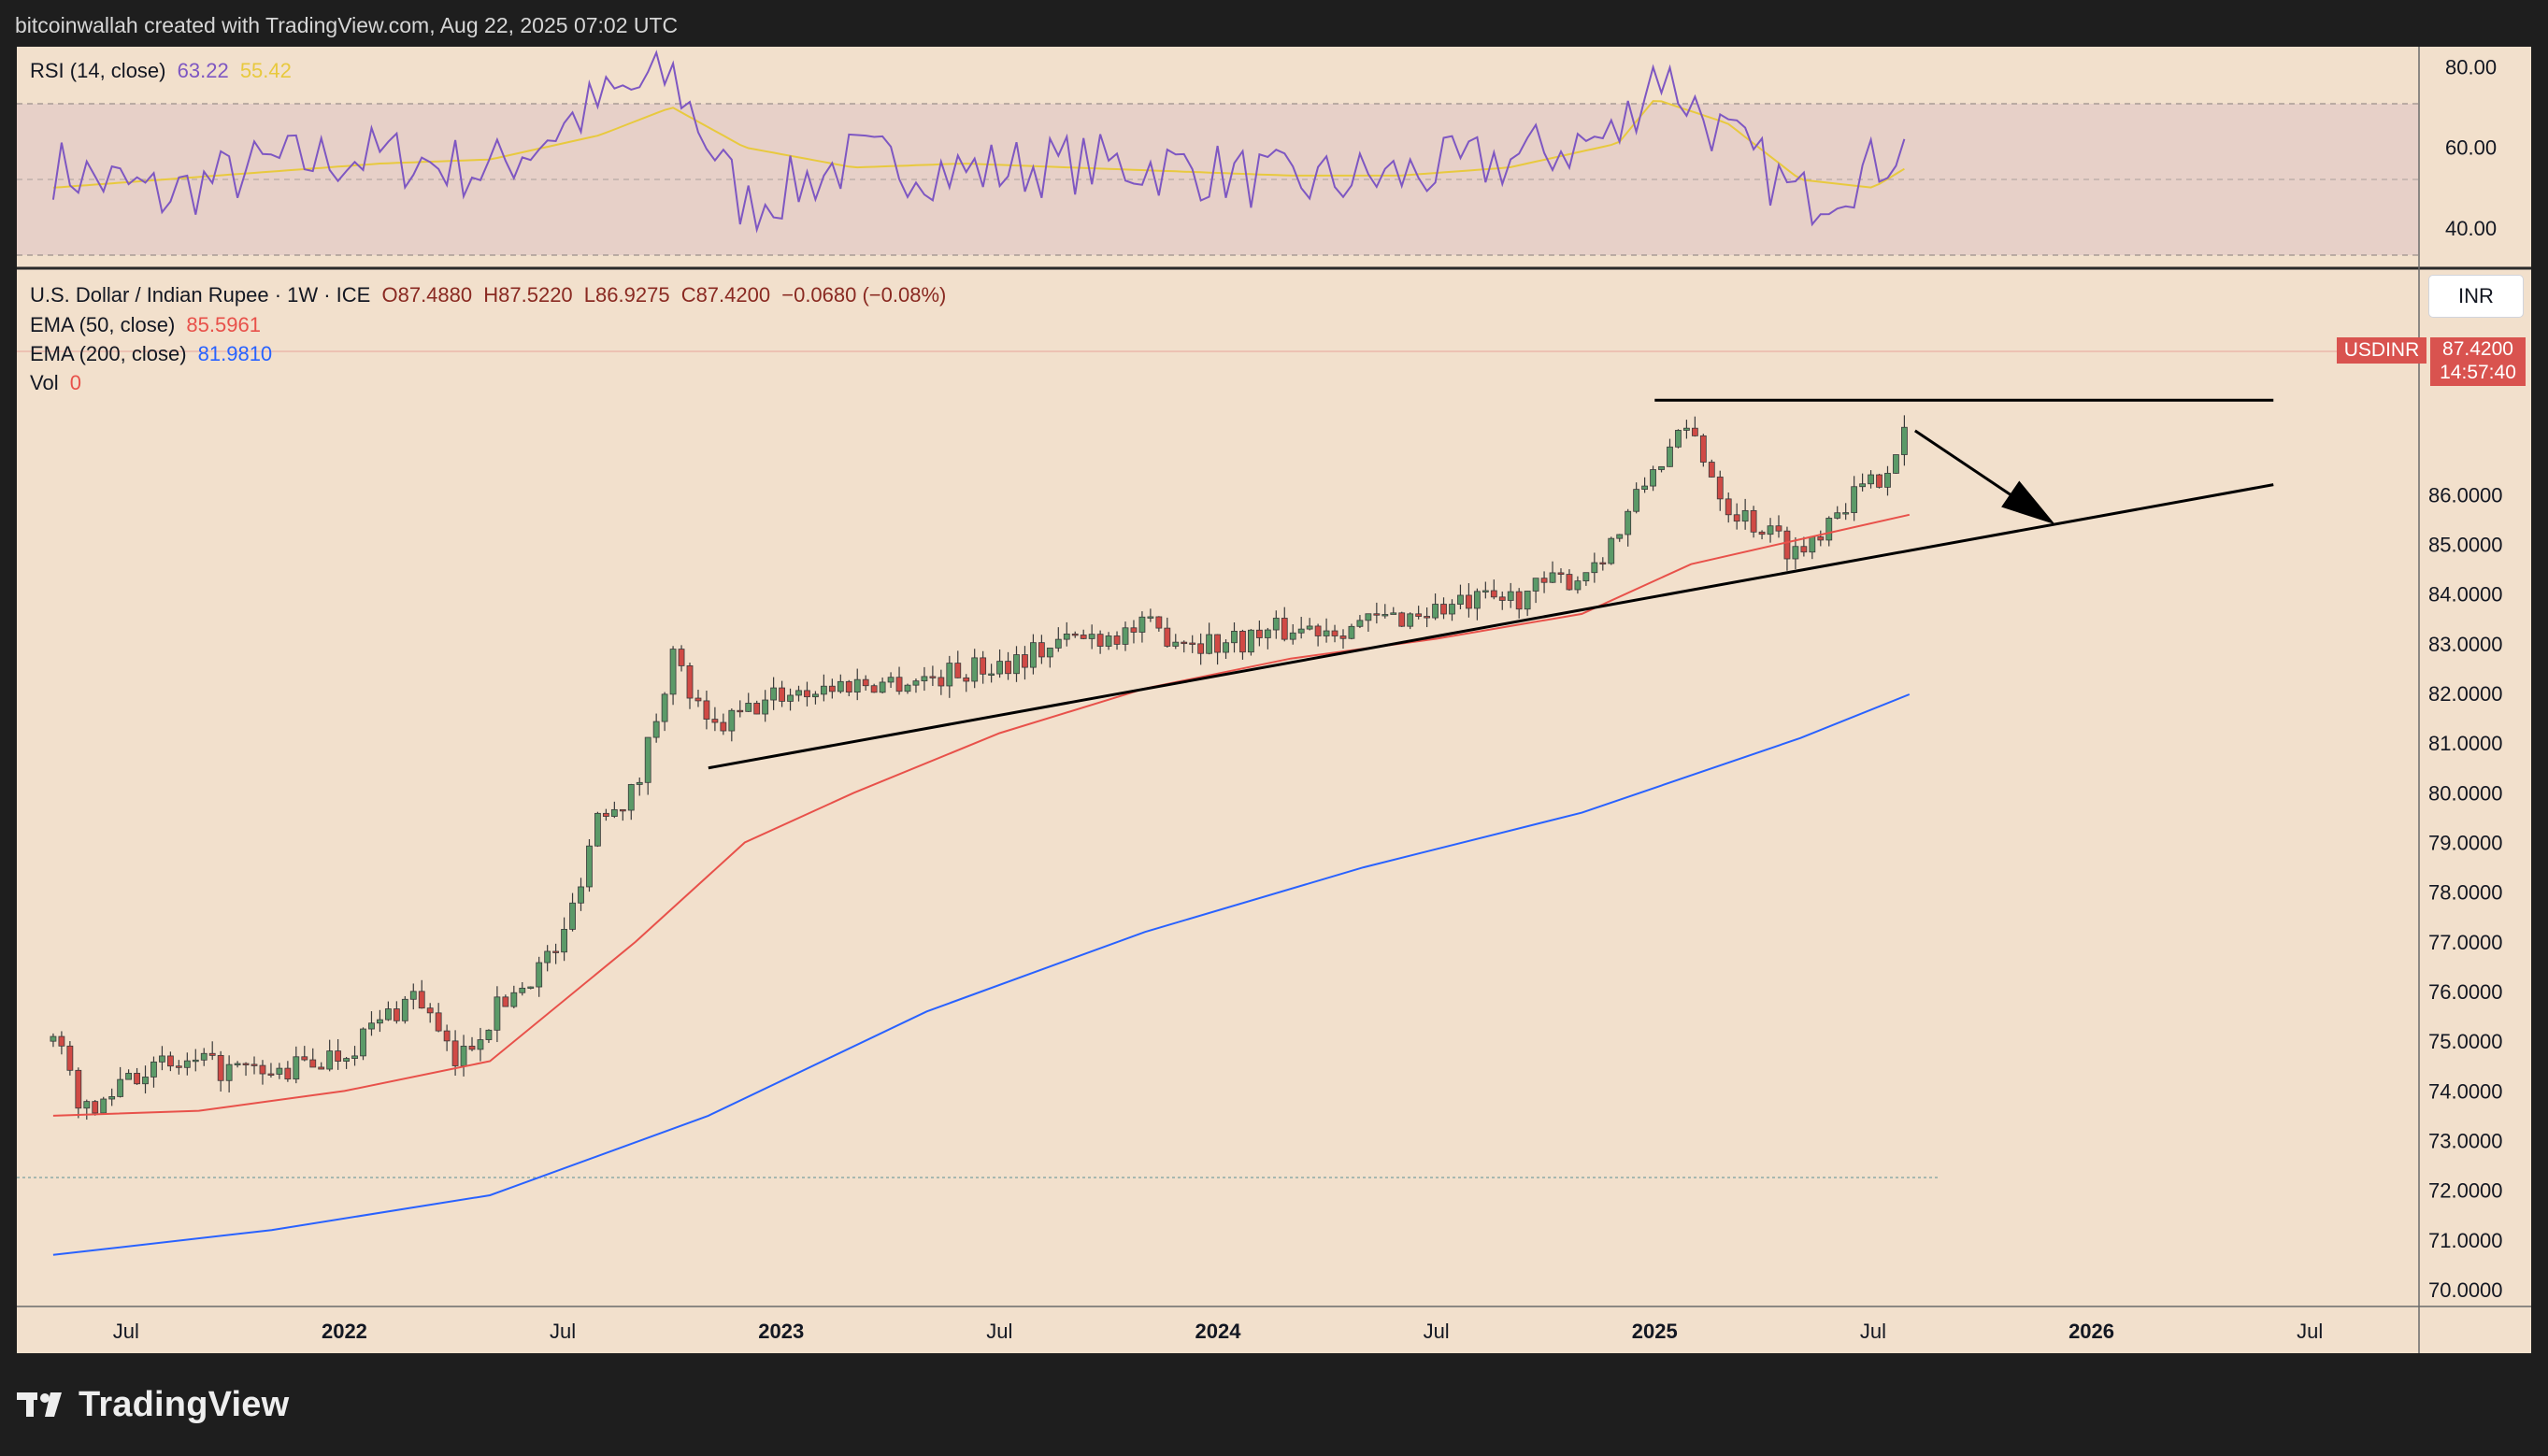  Describe the element at coordinates (154, 354) in the screenshot. I see `ema200-legend: EMA (200, close) 81.9810` at that location.